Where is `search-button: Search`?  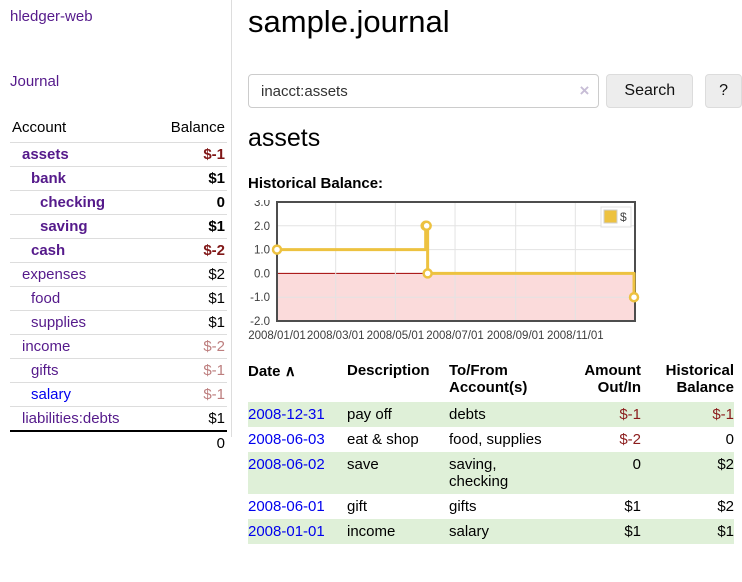
search-button: Search is located at coordinates (650, 91).